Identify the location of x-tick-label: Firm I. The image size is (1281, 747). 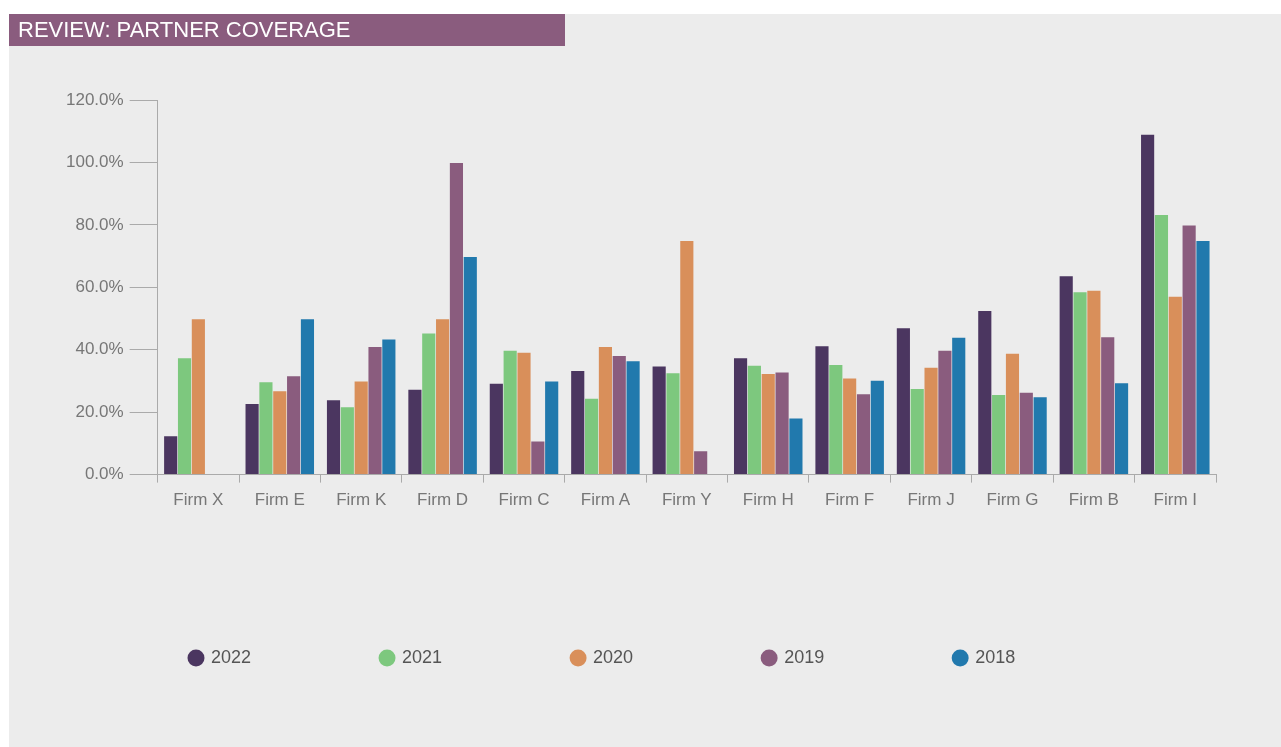
(1175, 500).